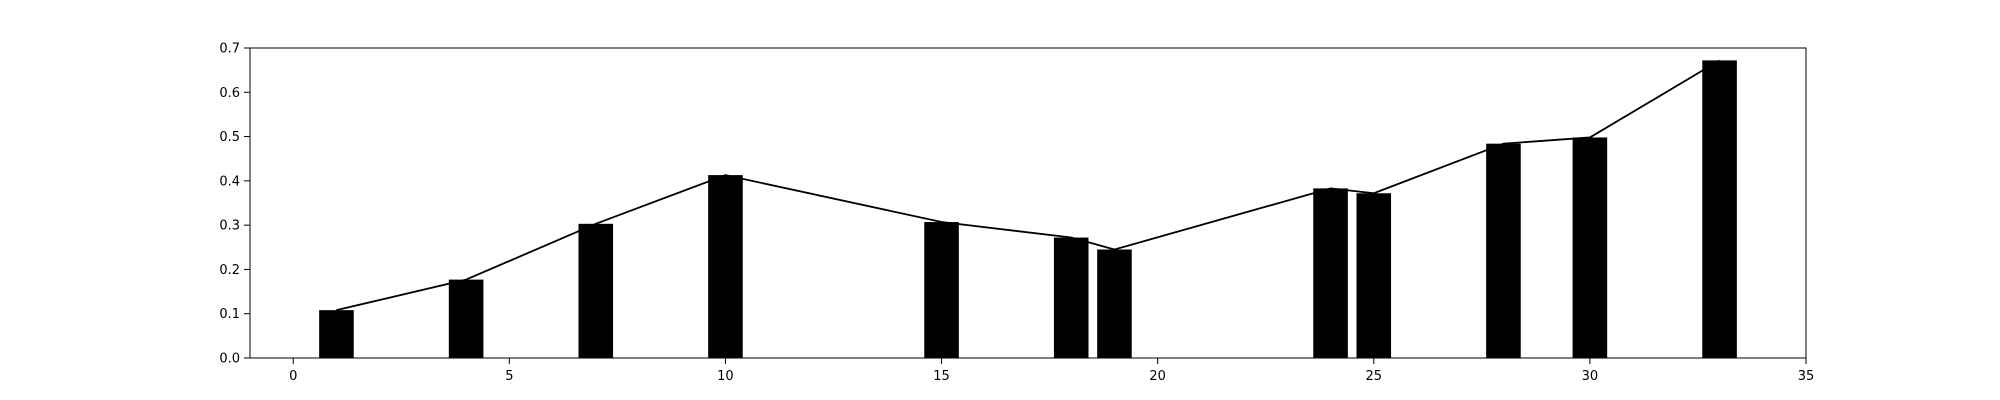  What do you see at coordinates (229, 93) in the screenshot?
I see `y-tick-label: 0.6` at bounding box center [229, 93].